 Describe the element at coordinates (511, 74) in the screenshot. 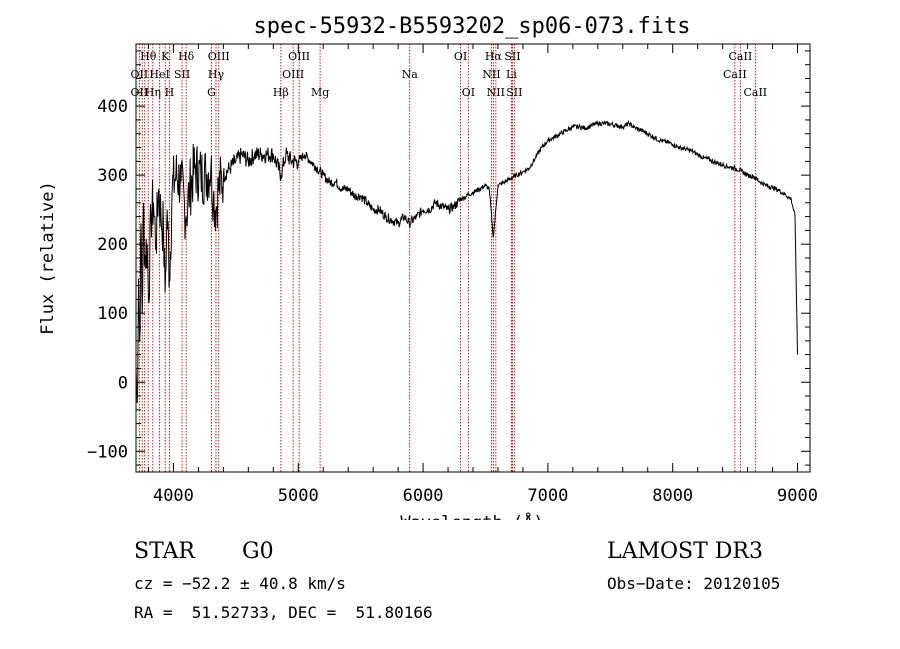

I see `spectral-line-label: Li` at that location.